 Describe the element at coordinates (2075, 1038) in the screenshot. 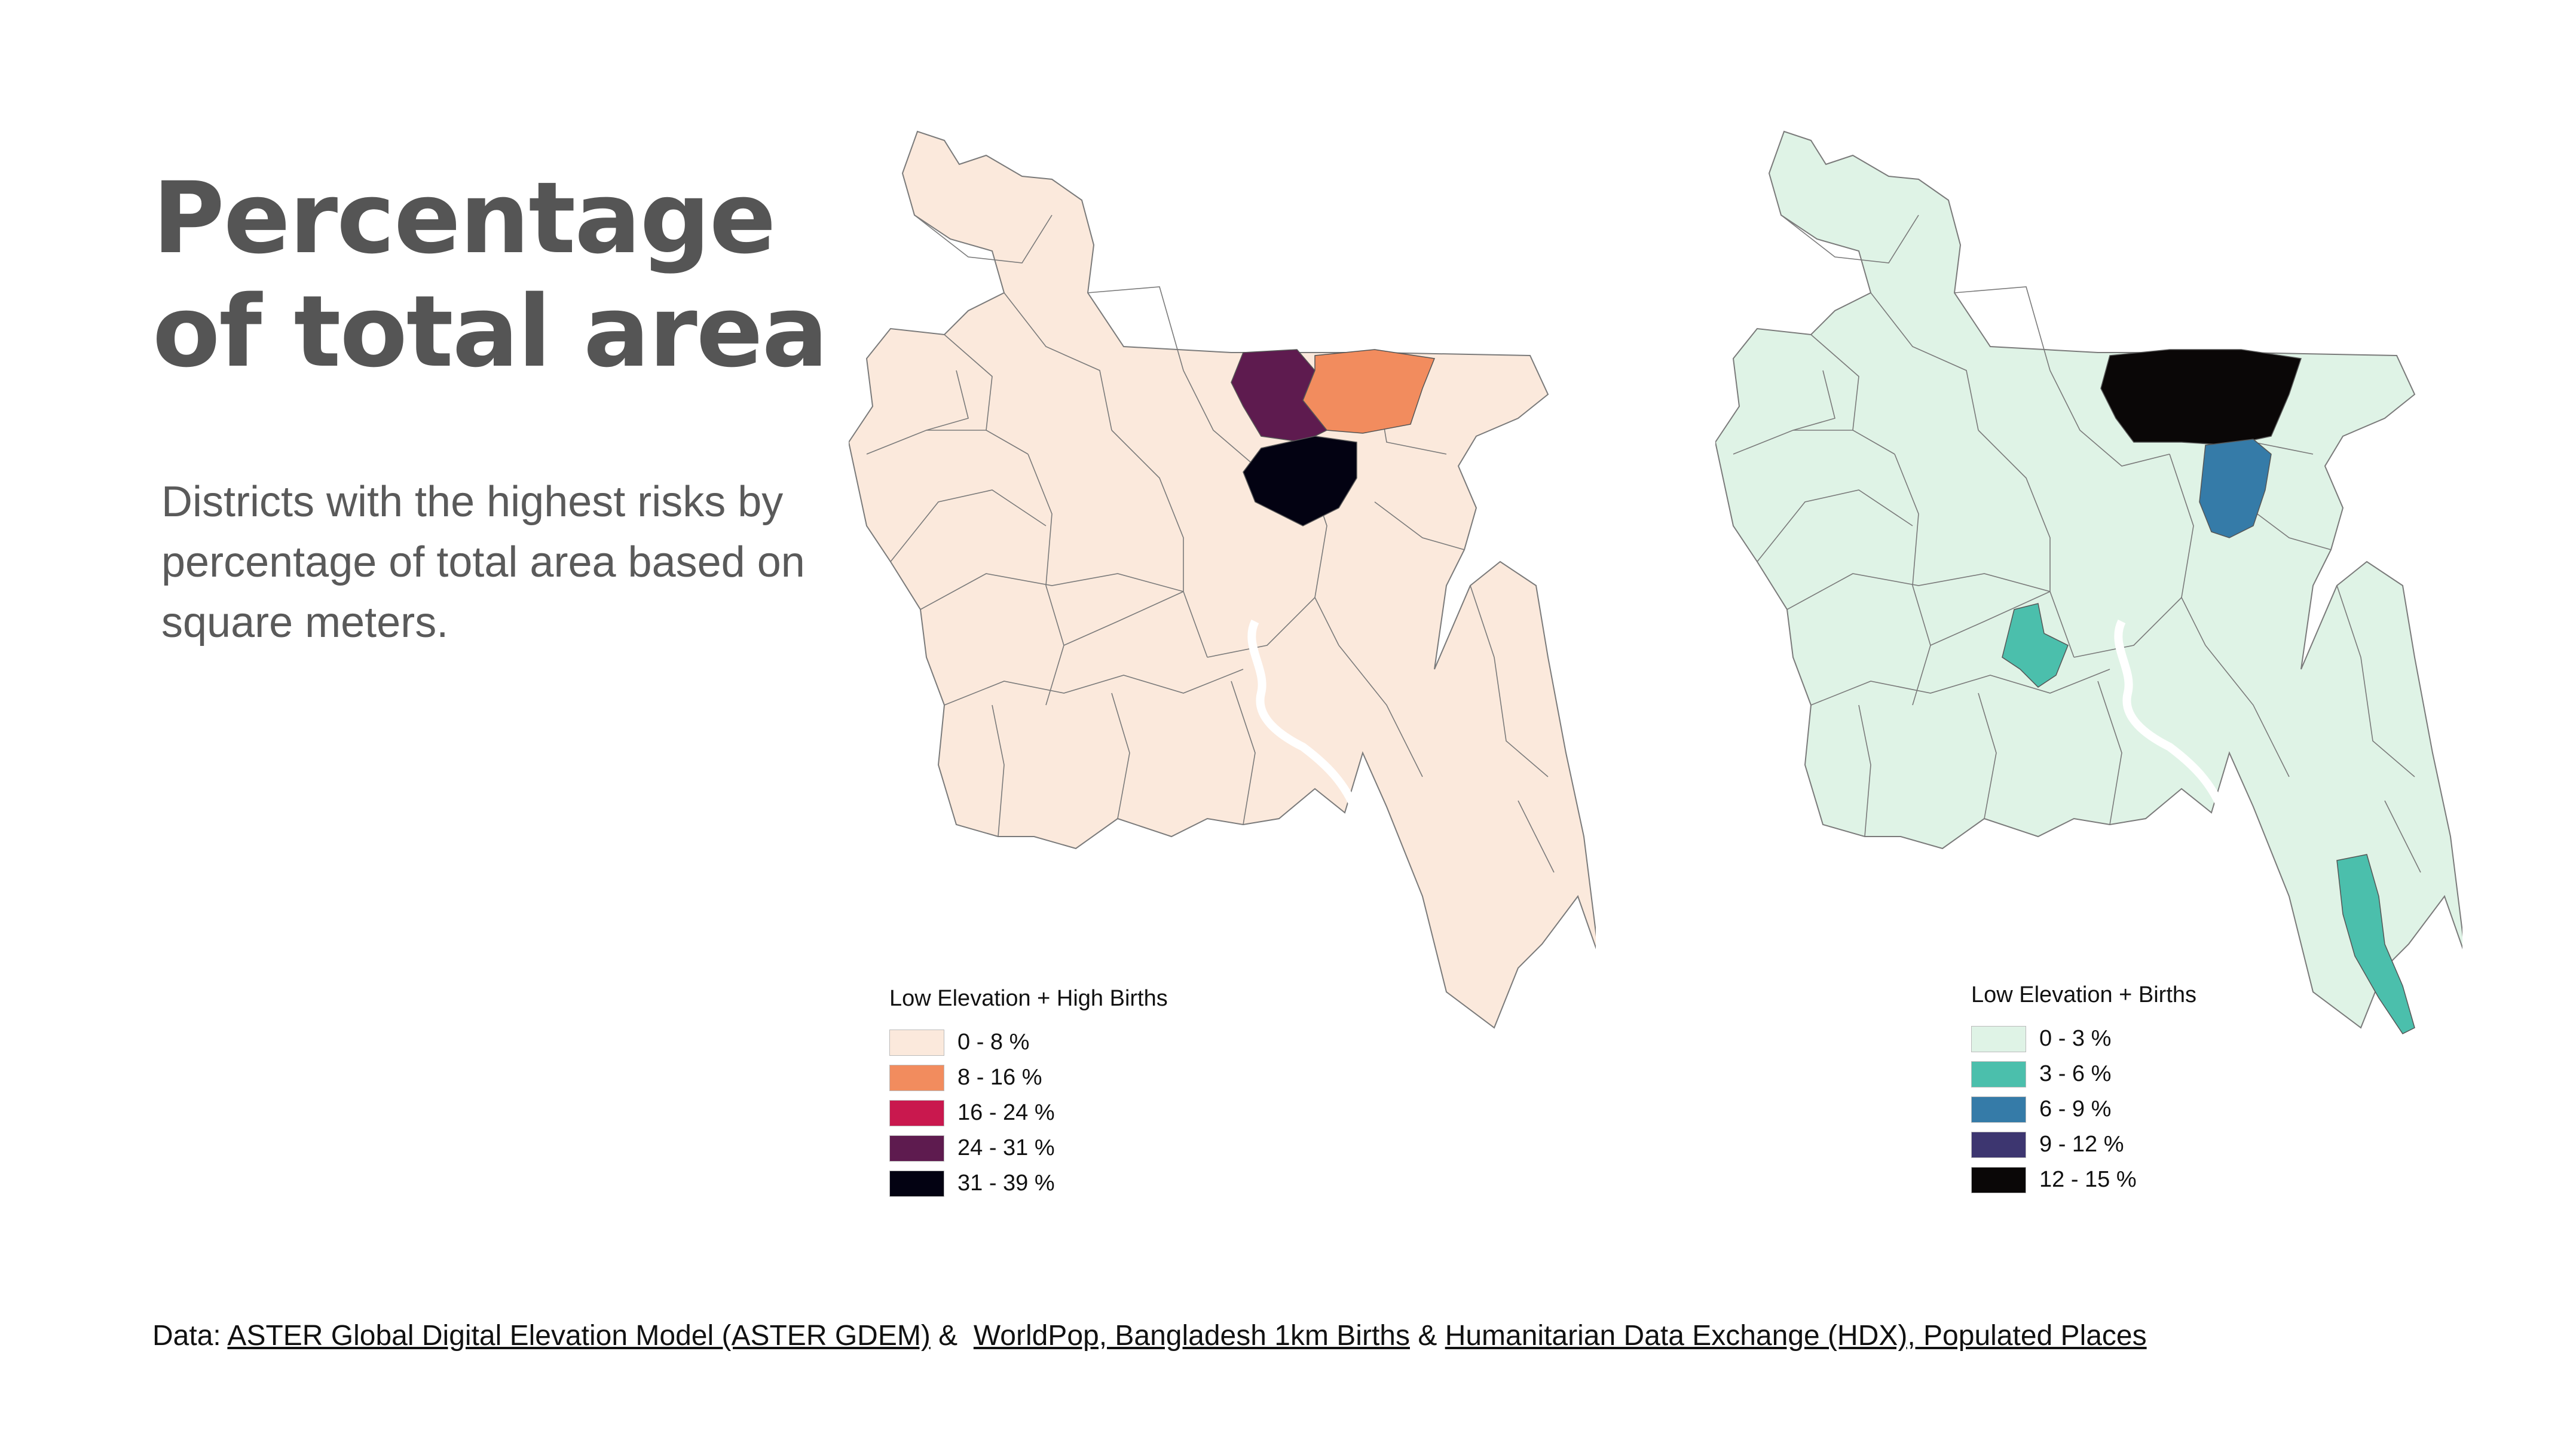

I see `legend-label: 0 - 3 %` at that location.